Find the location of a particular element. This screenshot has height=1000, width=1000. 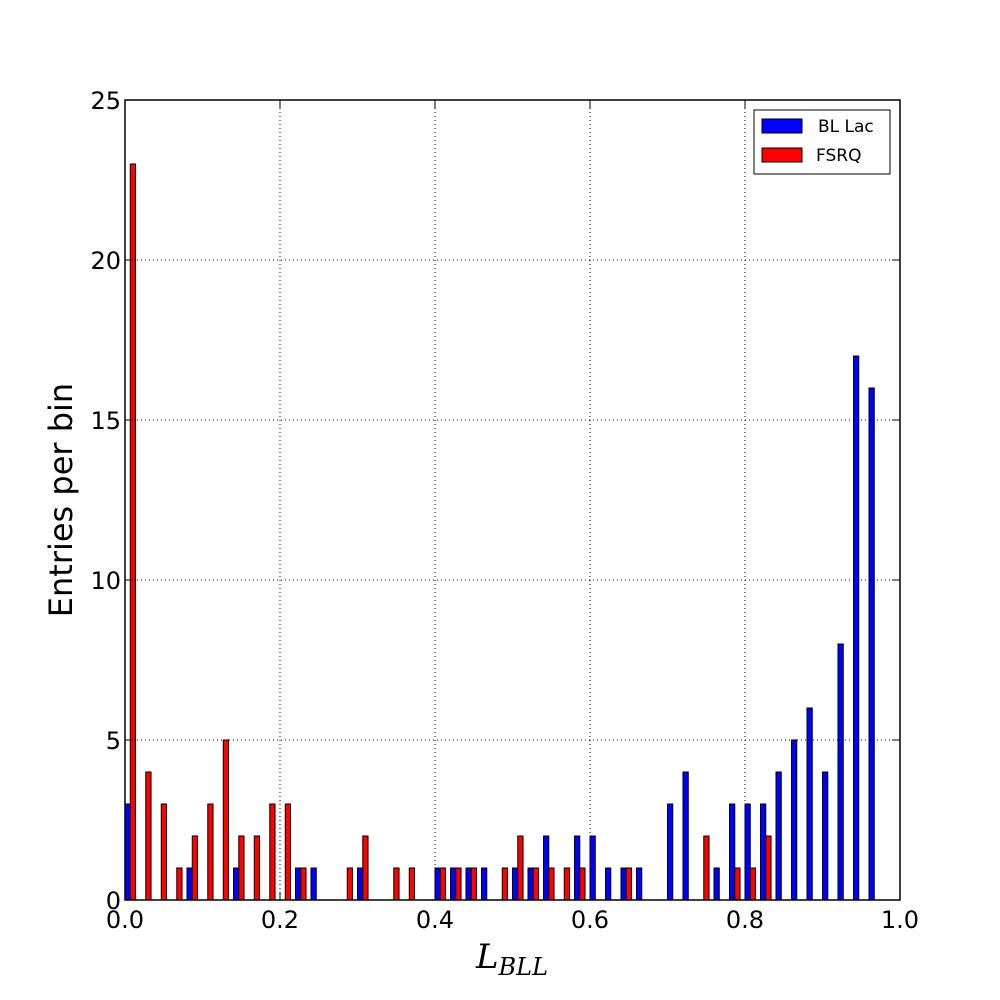

legend-label-fsrq: FSRQ is located at coordinates (838, 156).